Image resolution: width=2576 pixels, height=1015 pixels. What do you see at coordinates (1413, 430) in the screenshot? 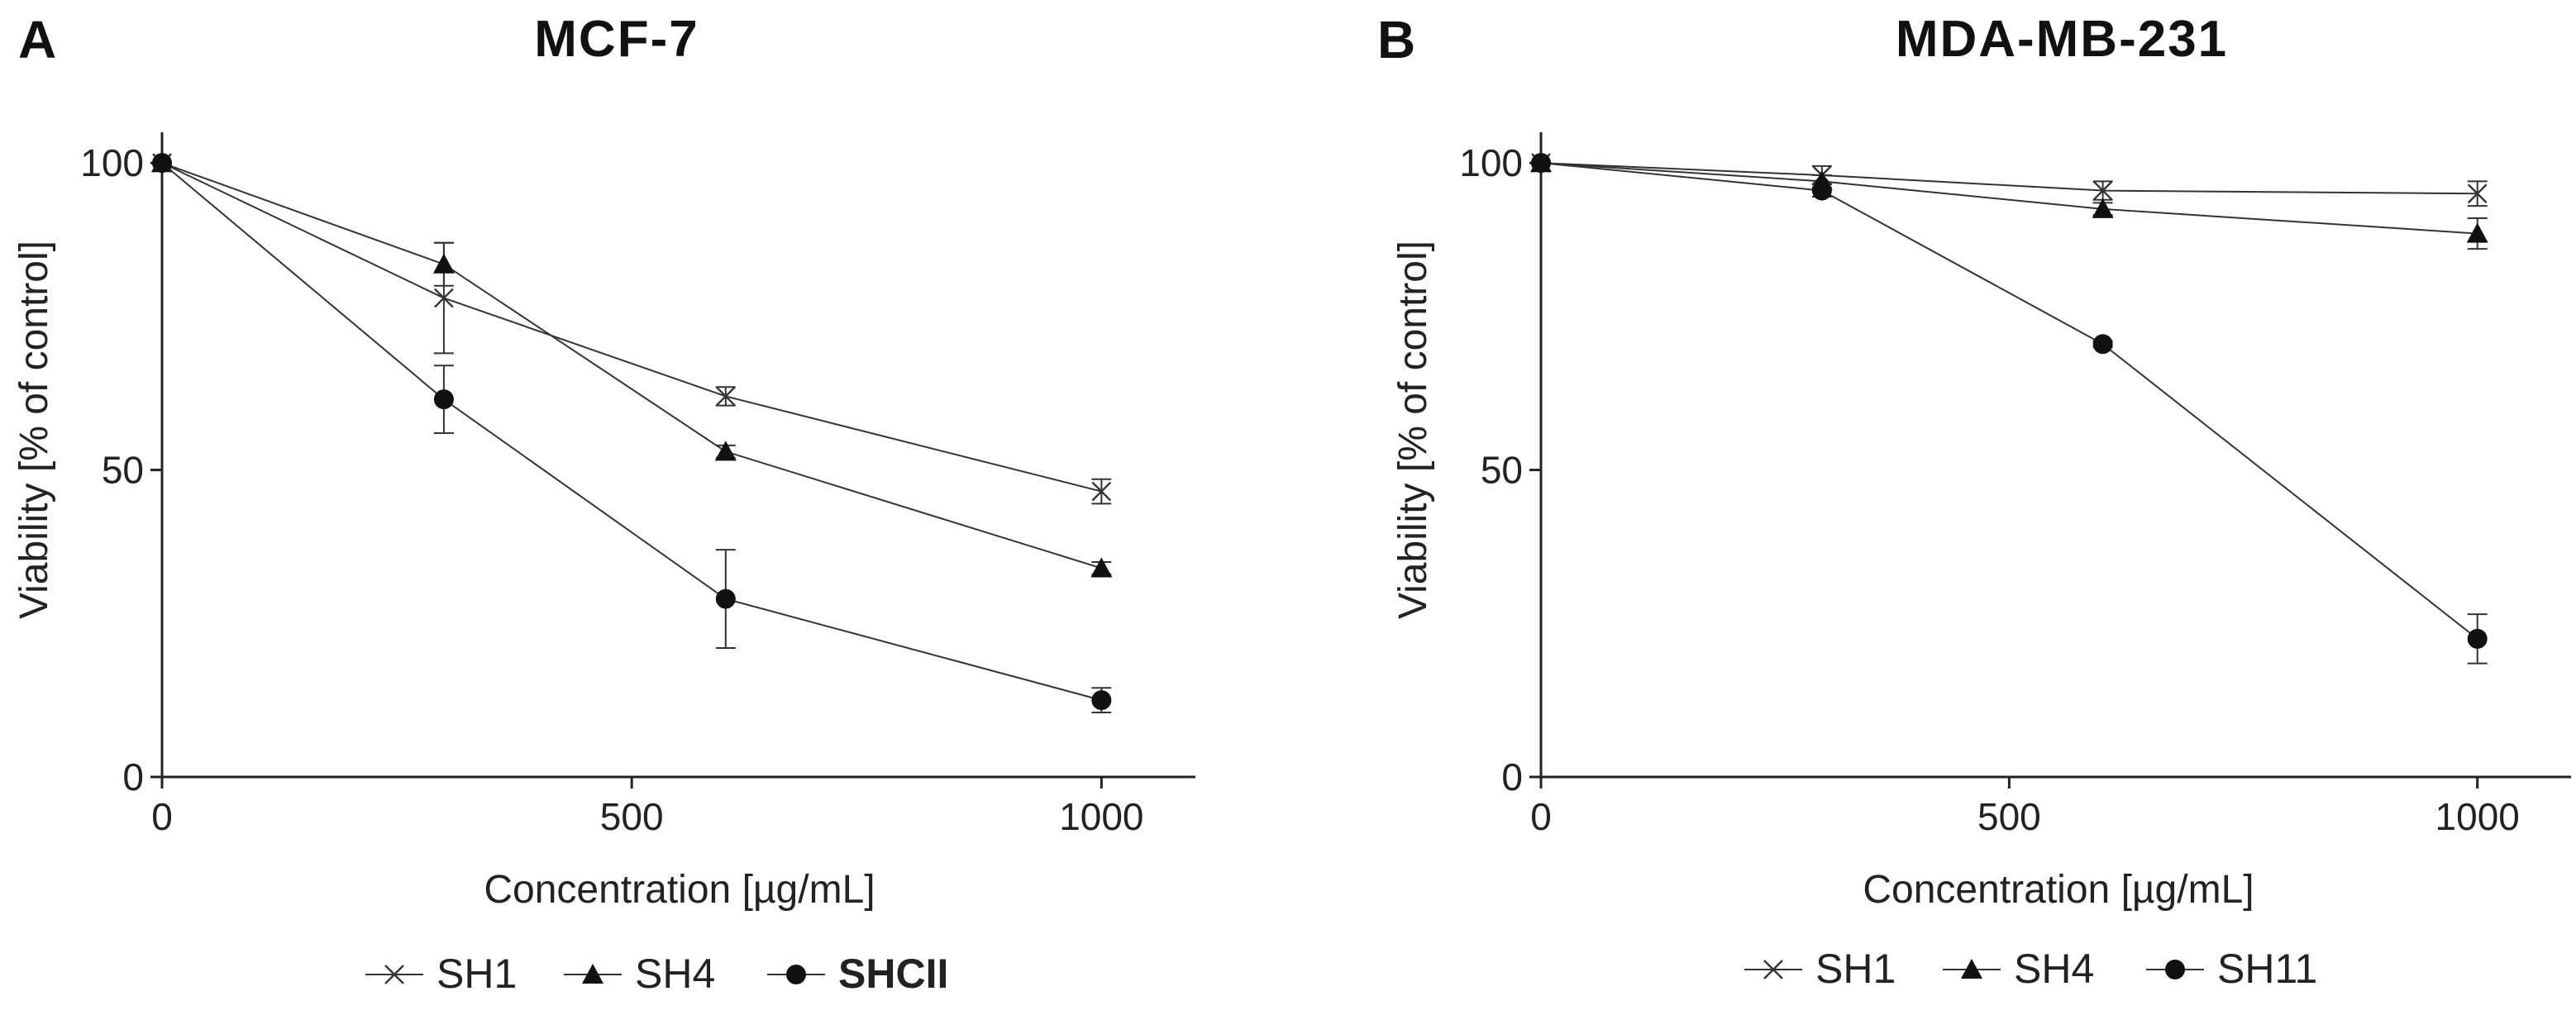
I see `y-axis-label-b: Viability [% of control]` at bounding box center [1413, 430].